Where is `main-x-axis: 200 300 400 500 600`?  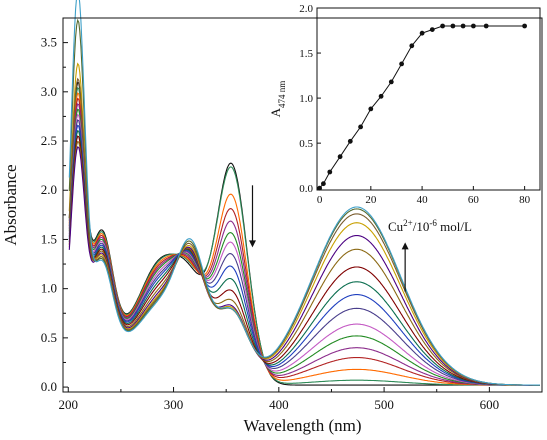 main-x-axis: 200 300 400 500 600 is located at coordinates (279, 399).